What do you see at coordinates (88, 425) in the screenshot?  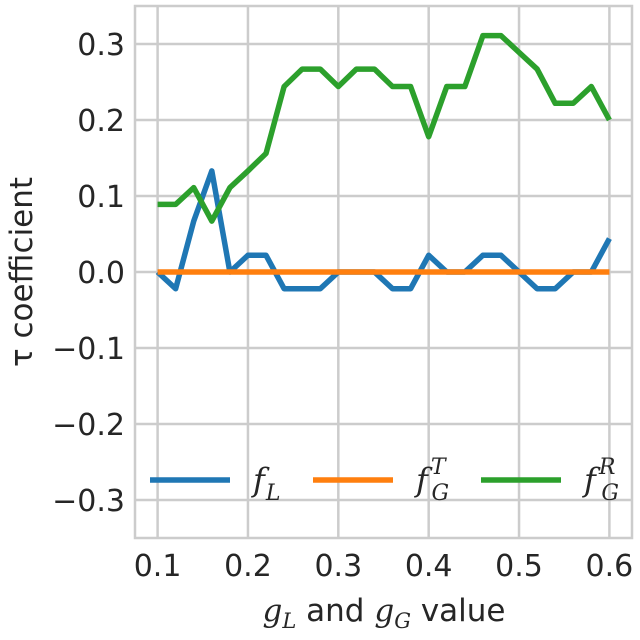 I see `y-tick-label: −0.2` at bounding box center [88, 425].